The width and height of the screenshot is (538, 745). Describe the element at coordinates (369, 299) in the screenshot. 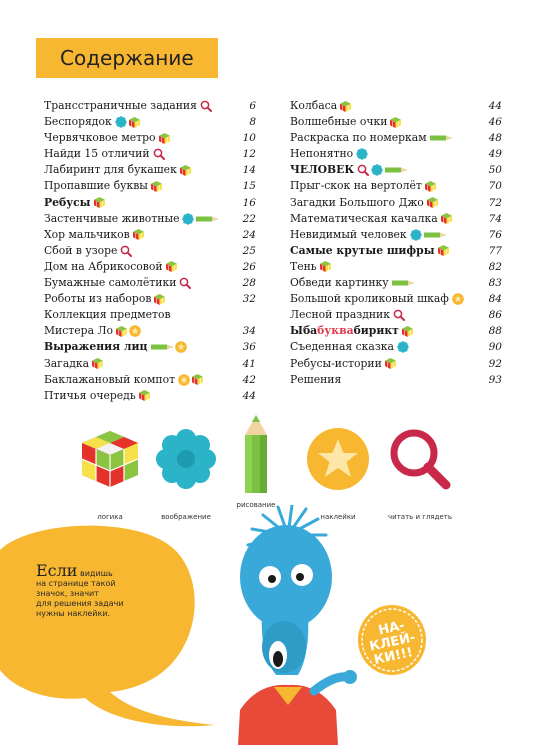

I see `toc-entry-title: Большой кроликовый шкаф` at that location.